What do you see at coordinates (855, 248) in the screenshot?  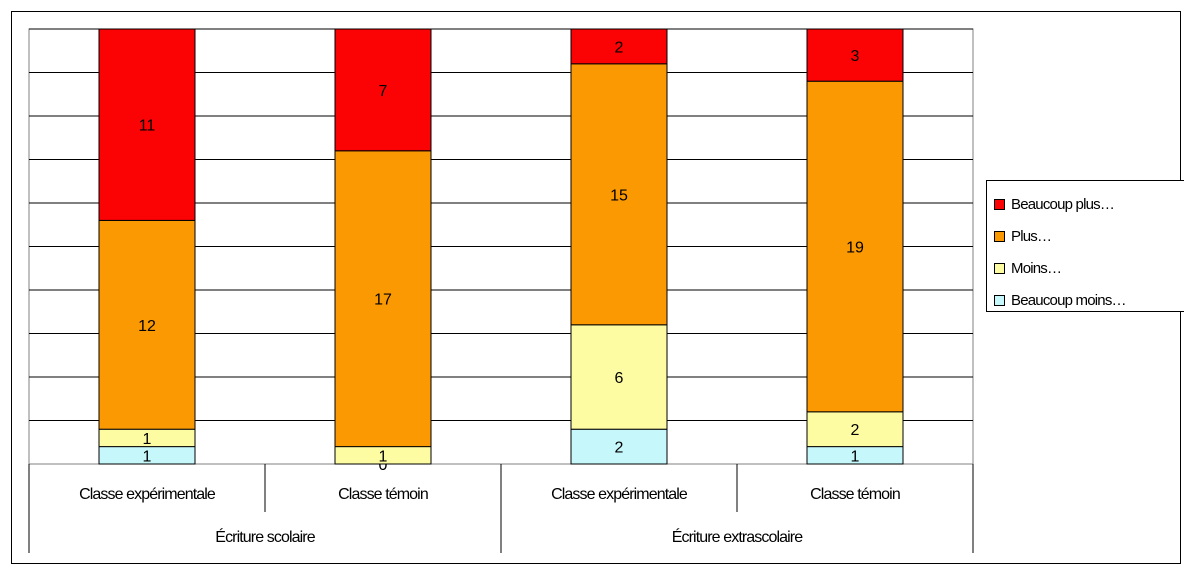 I see `data-label: 19` at bounding box center [855, 248].